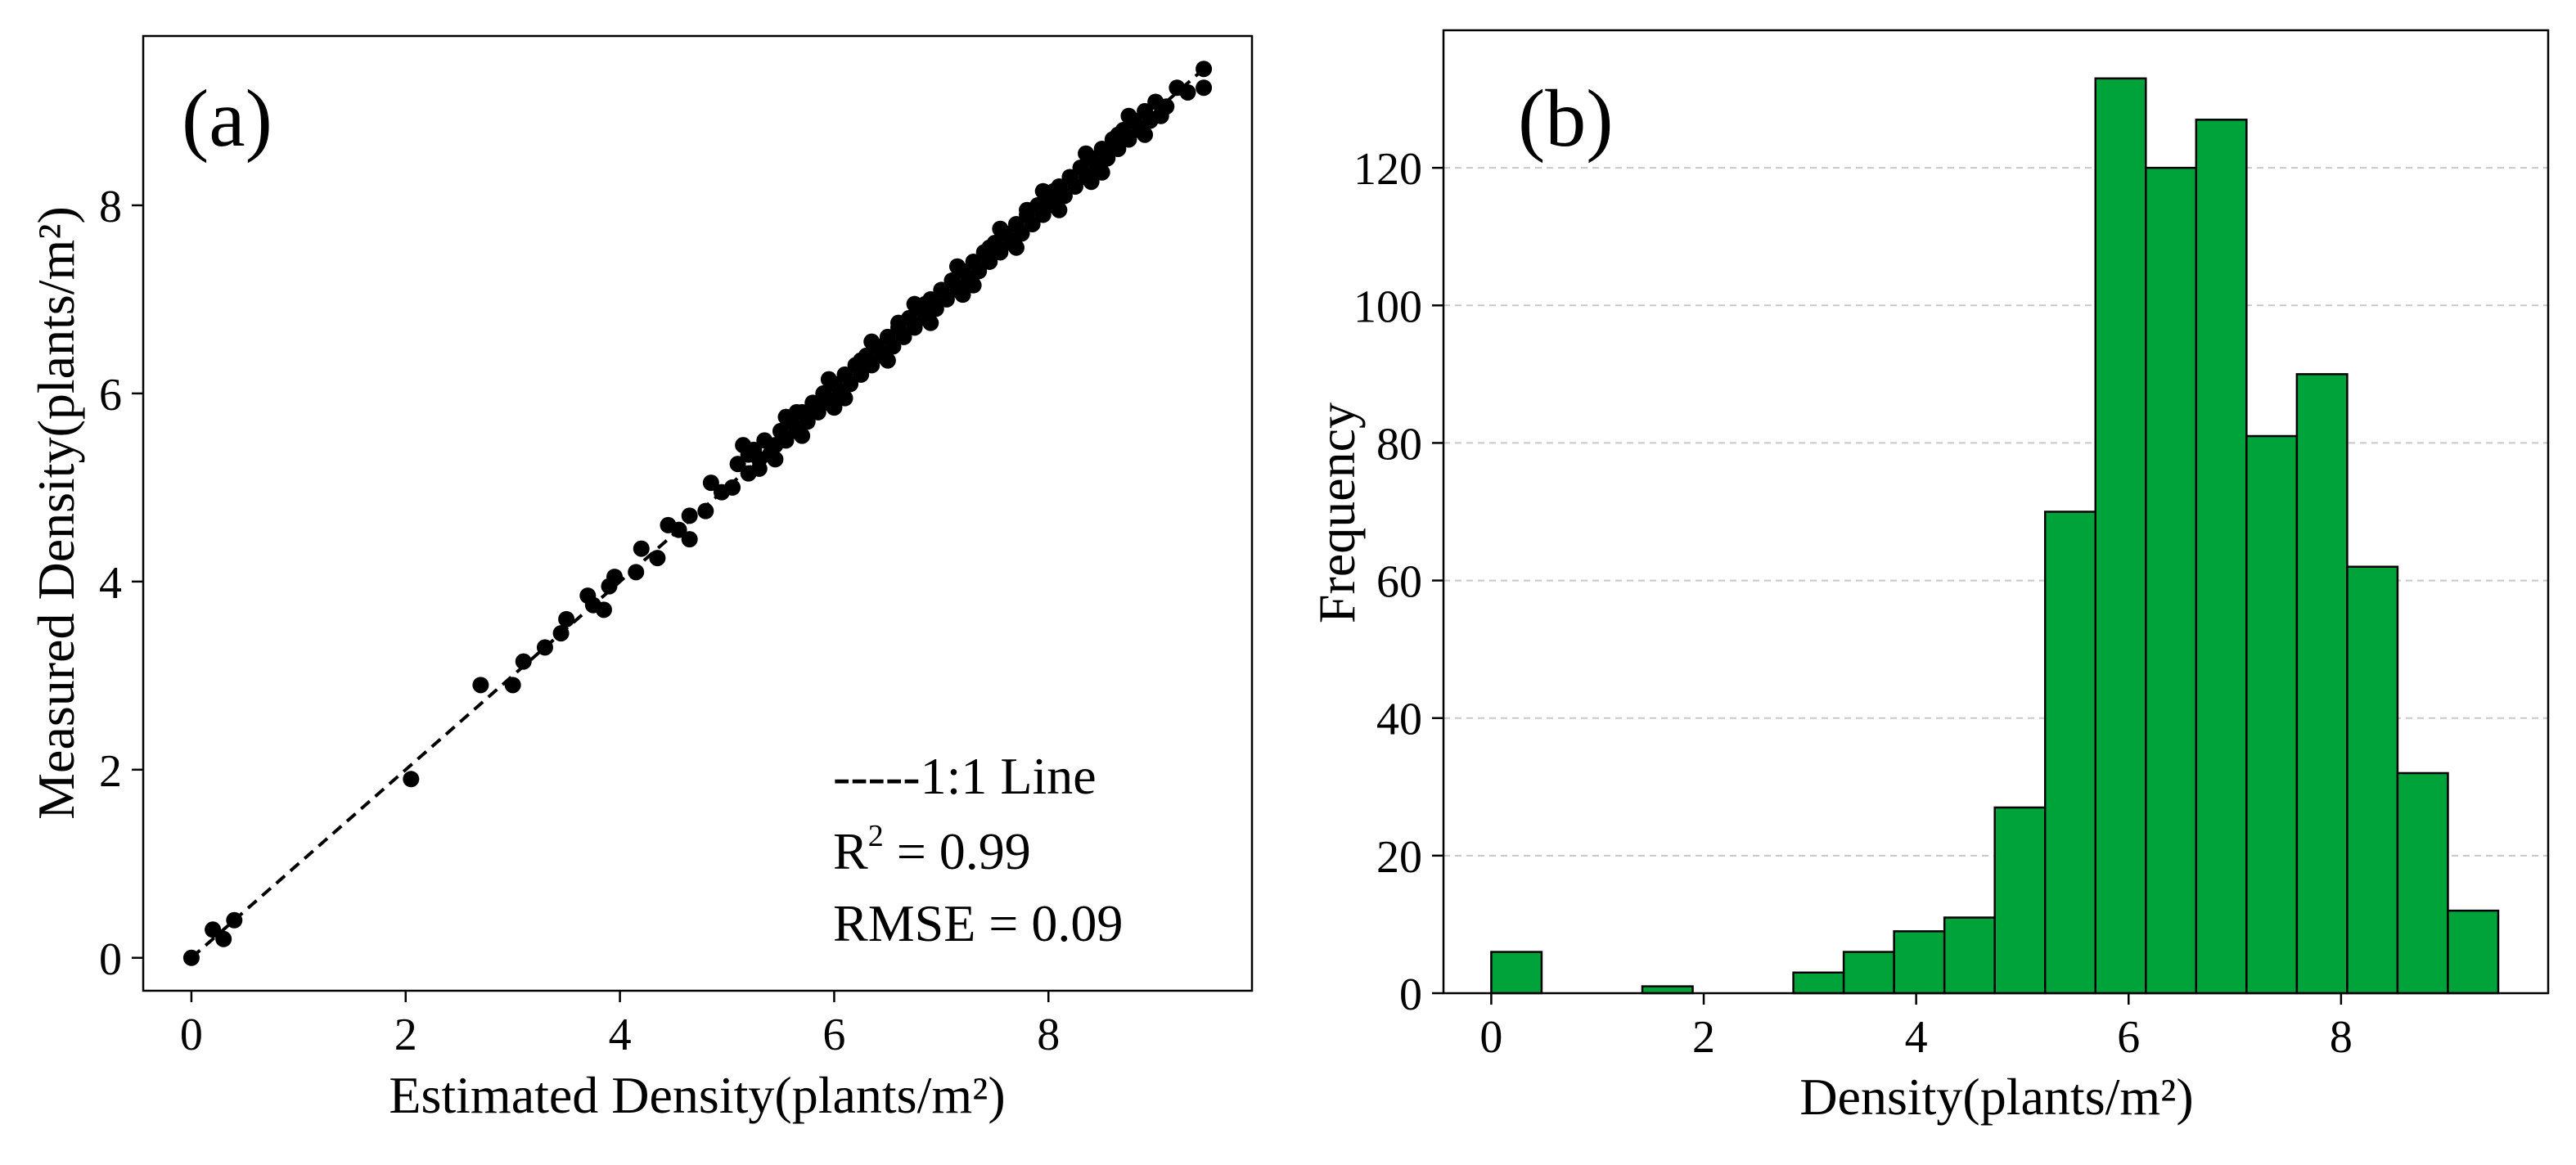 The height and width of the screenshot is (1165, 2576). What do you see at coordinates (1399, 857) in the screenshot?
I see `y-tick-label: 20` at bounding box center [1399, 857].